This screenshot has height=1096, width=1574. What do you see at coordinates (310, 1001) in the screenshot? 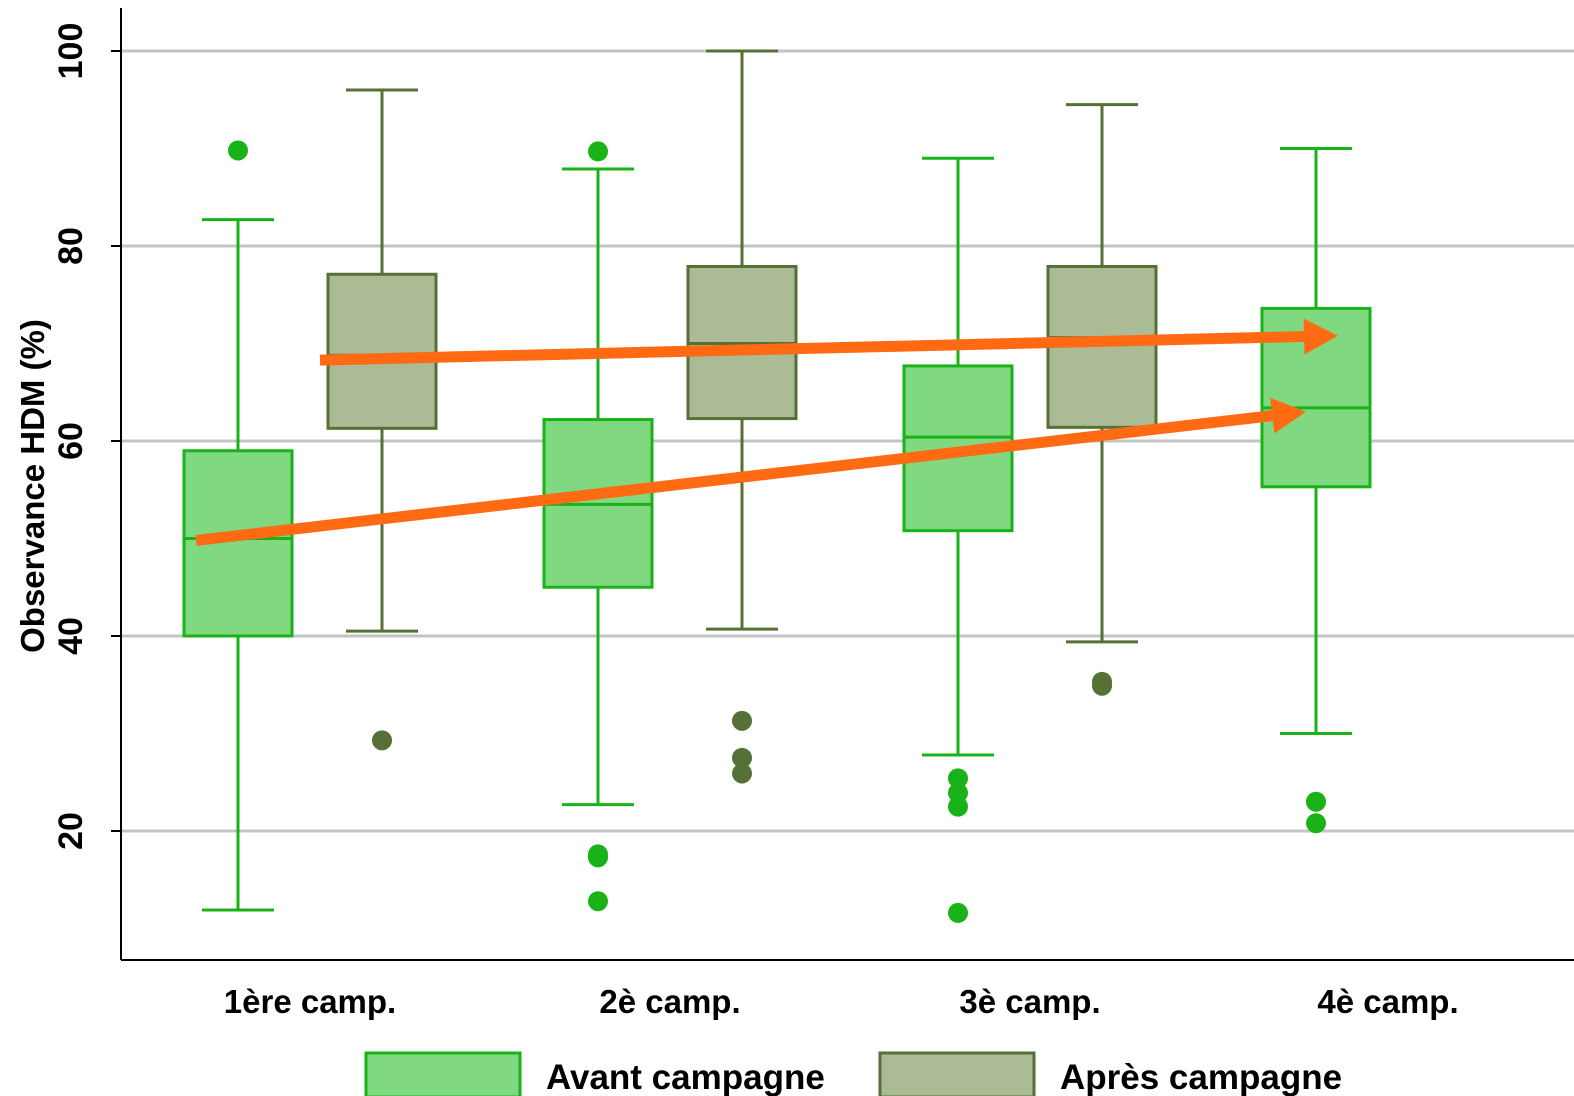
I see `x-category-label: 1ère camp.` at bounding box center [310, 1001].